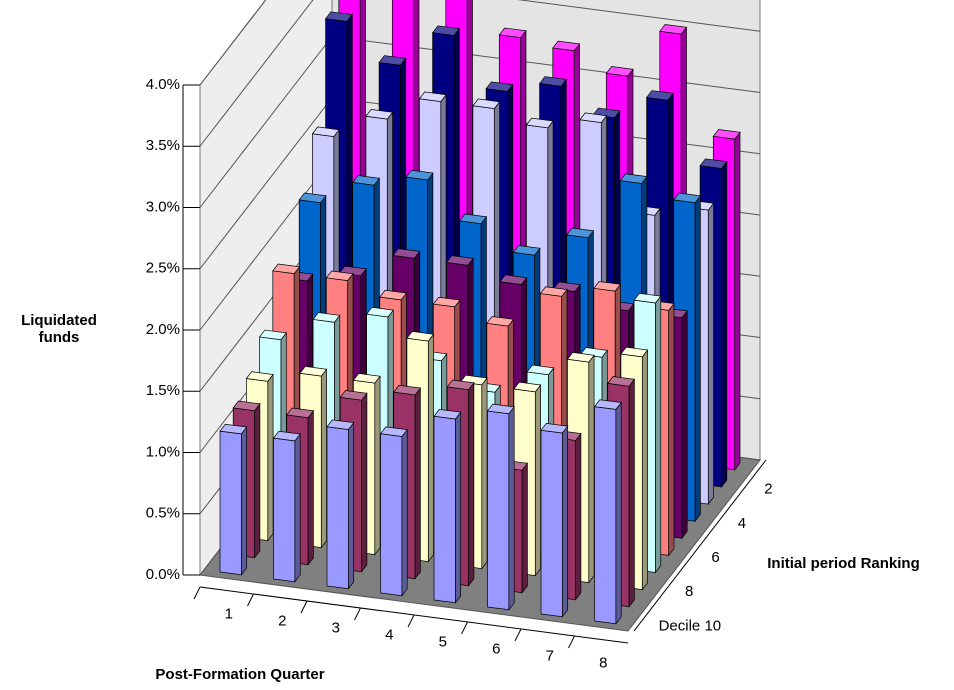 Image resolution: width=954 pixels, height=690 pixels. Describe the element at coordinates (742, 523) in the screenshot. I see `depth-tick-label: 4` at that location.